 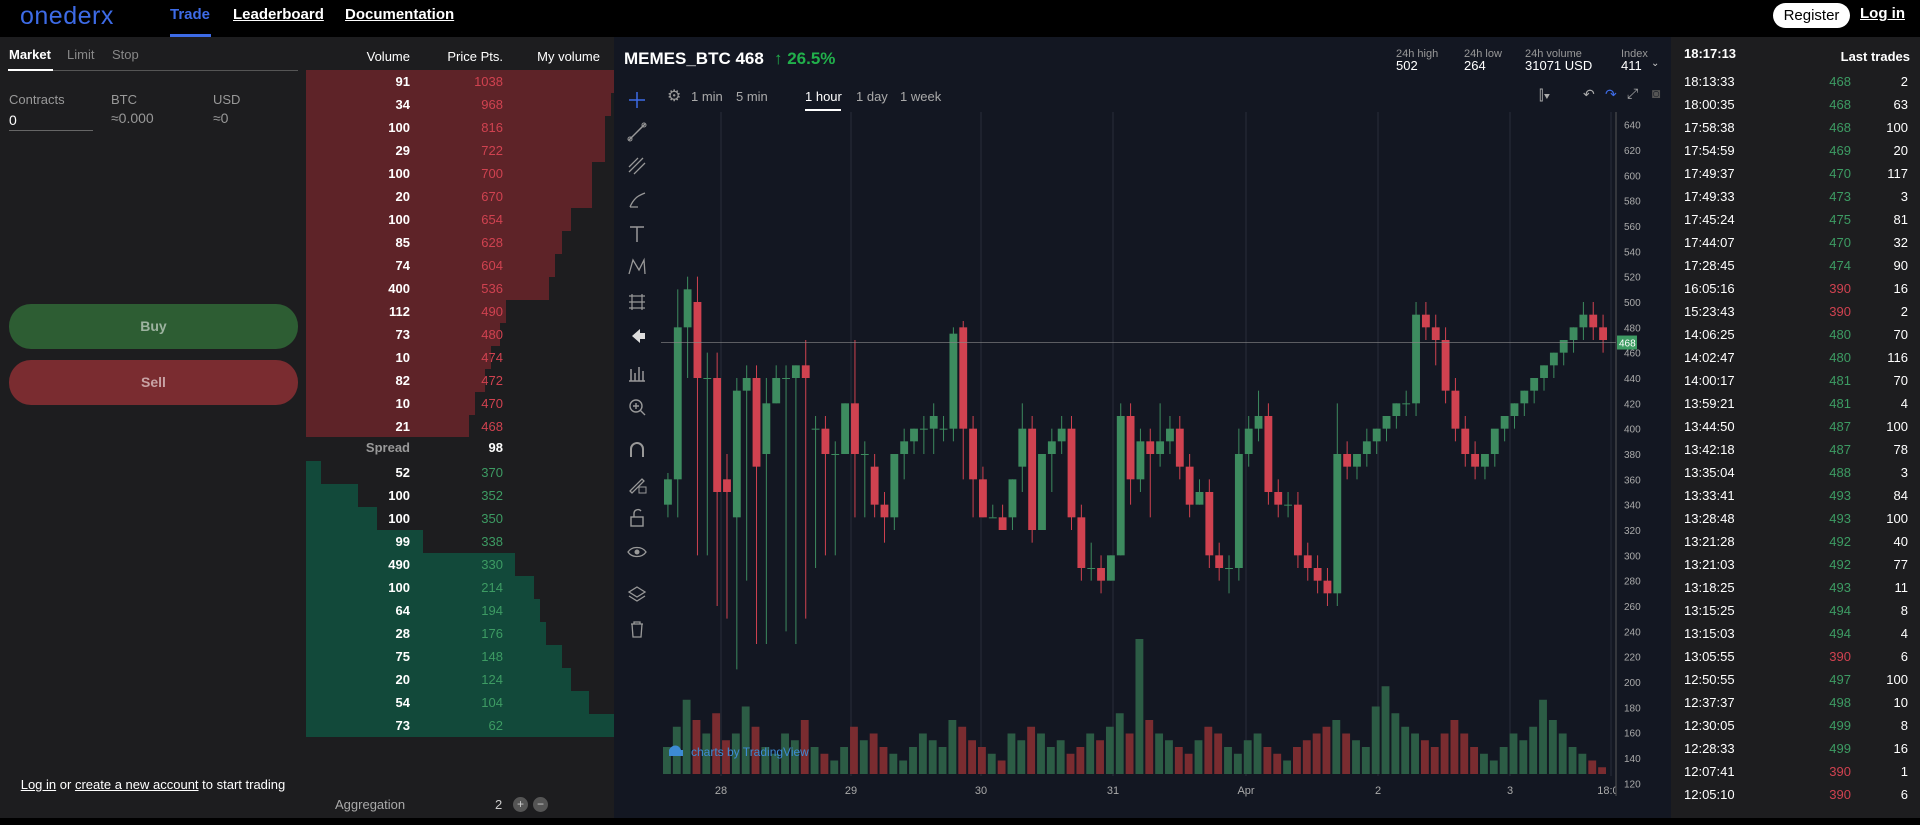 I want to click on lock-drawings-icon, so click(x=637, y=484).